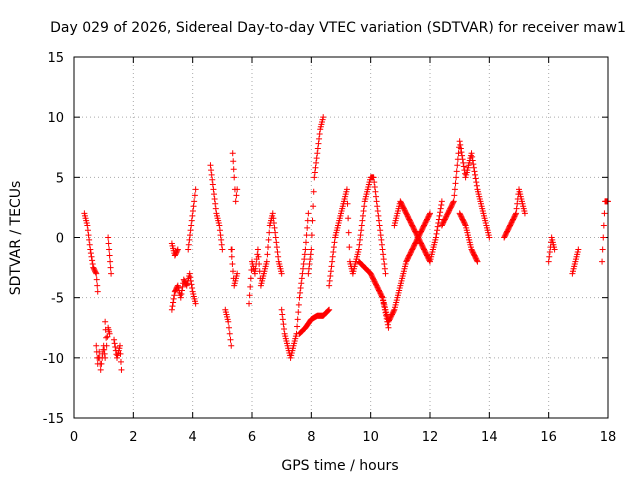 The image size is (640, 480). Describe the element at coordinates (311, 437) in the screenshot. I see `x-tick-label: 8` at that location.